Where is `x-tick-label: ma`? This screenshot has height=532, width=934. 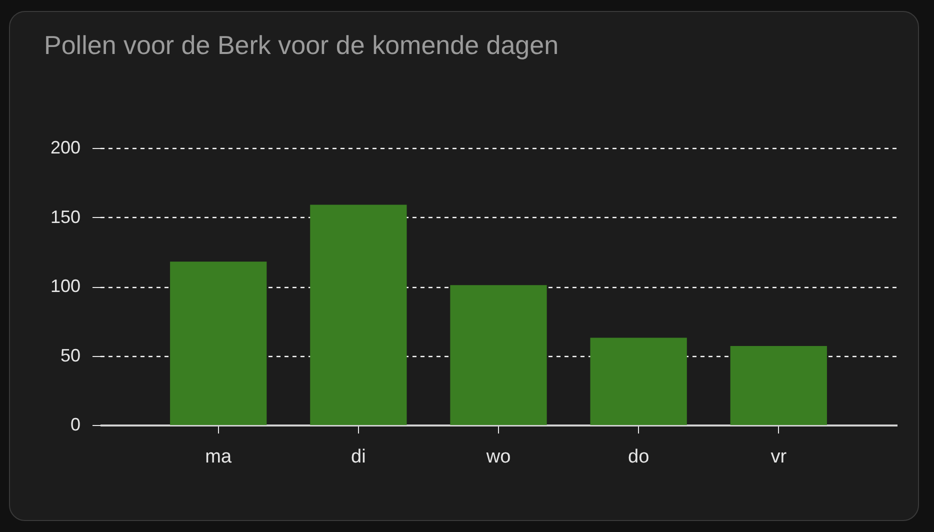
x-tick-label: ma is located at coordinates (218, 457).